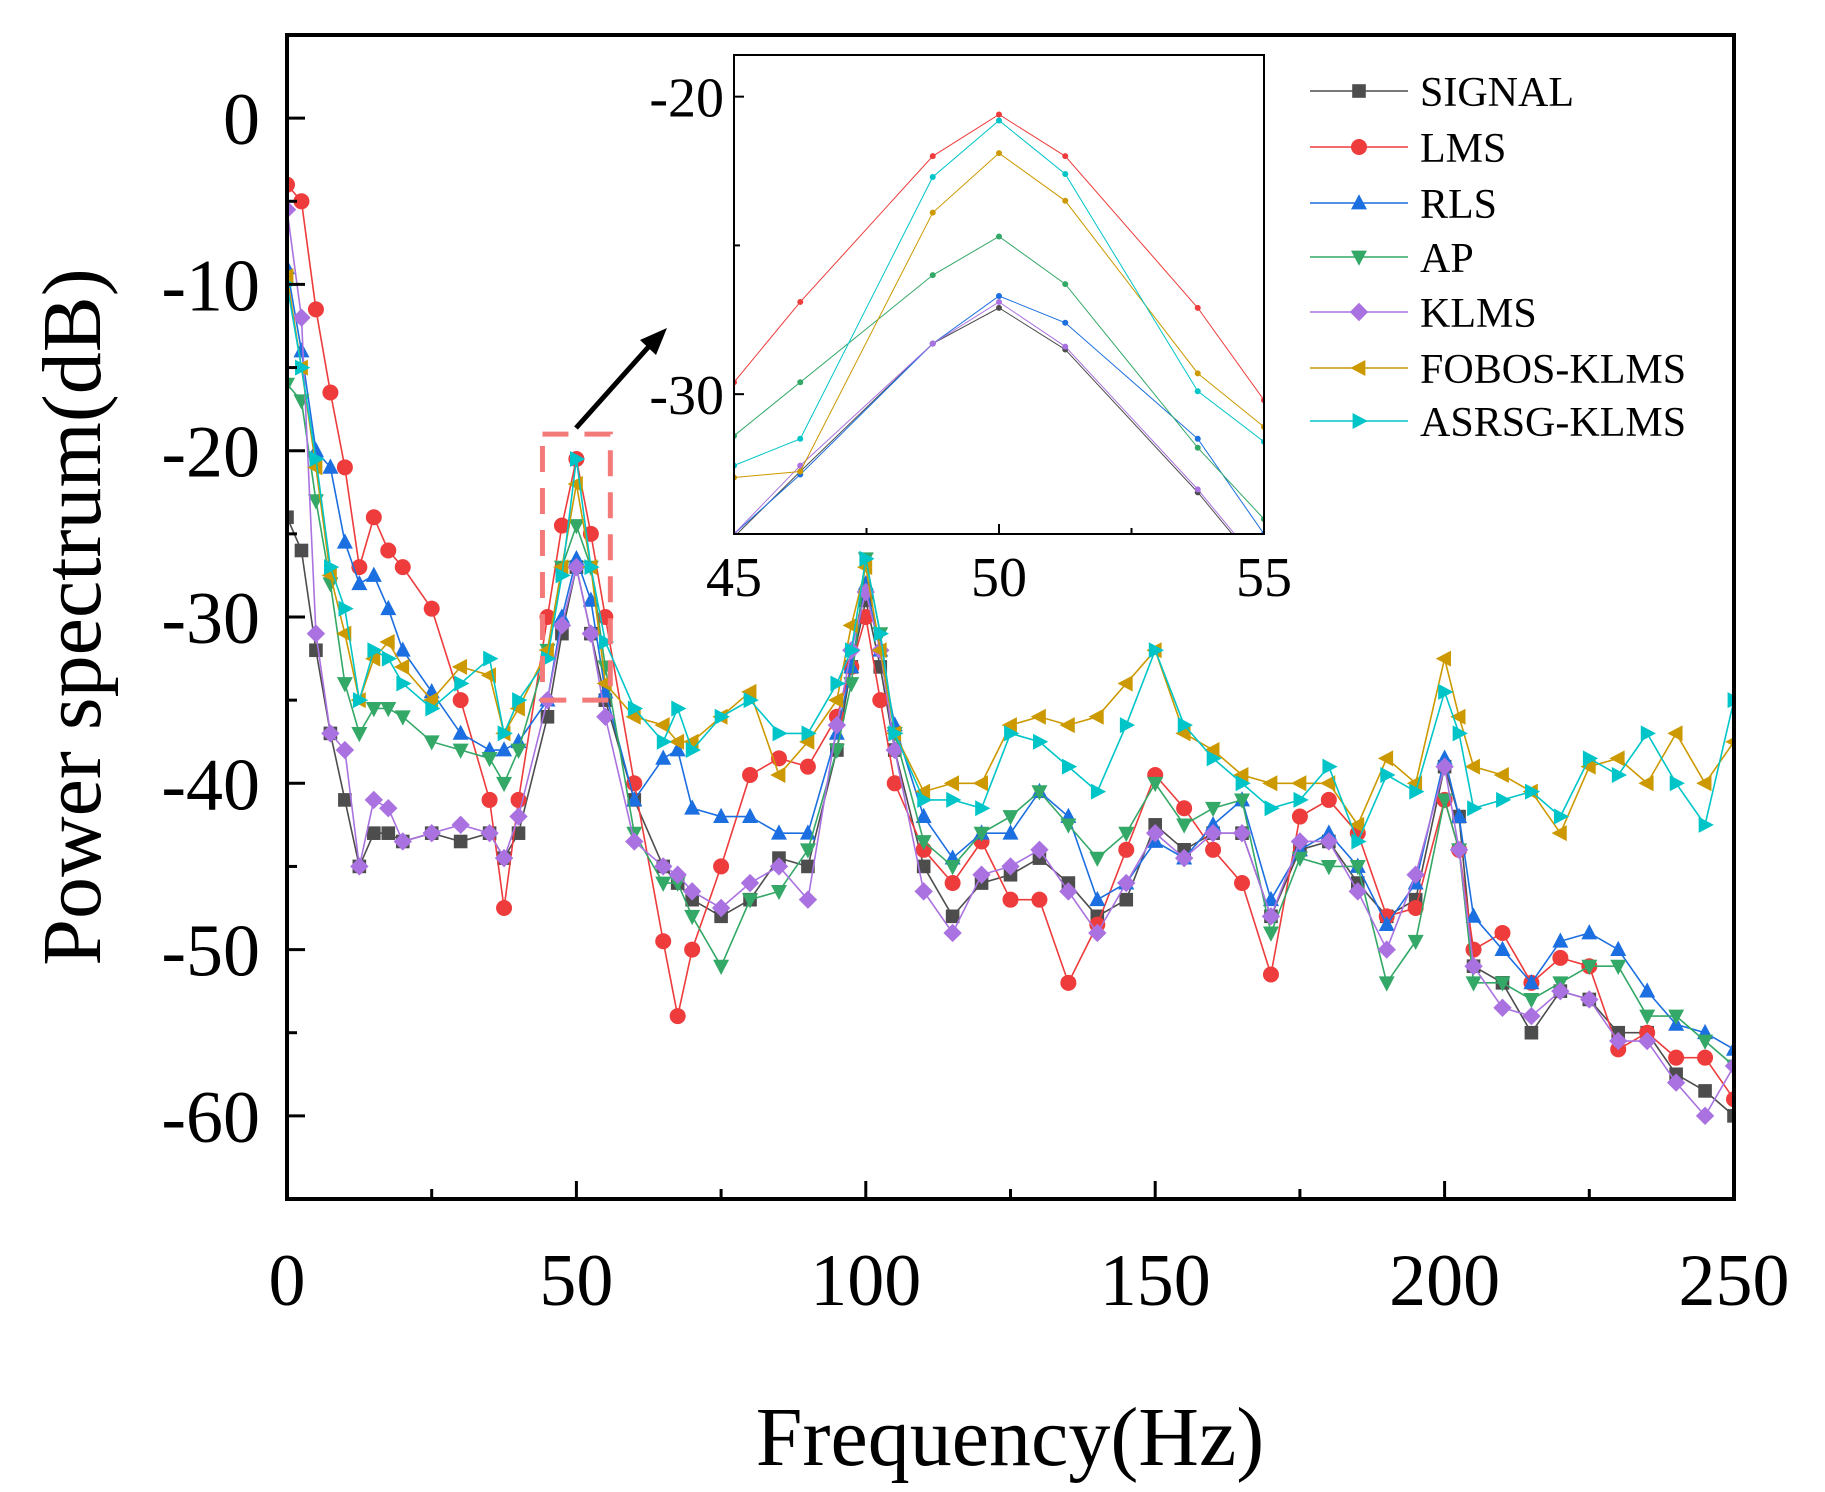  What do you see at coordinates (999, 315) in the screenshot?
I see `inset-series-fobos-klms` at bounding box center [999, 315].